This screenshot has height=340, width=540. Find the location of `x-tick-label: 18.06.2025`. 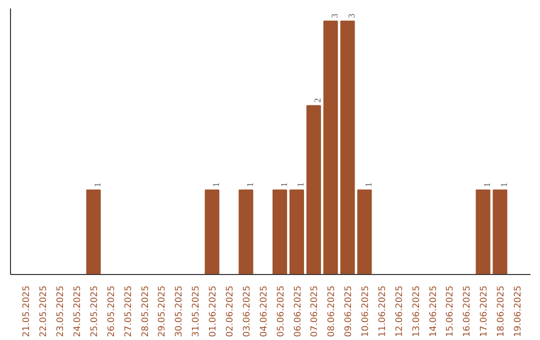

x-tick-label: 18.06.2025 is located at coordinates (501, 312).